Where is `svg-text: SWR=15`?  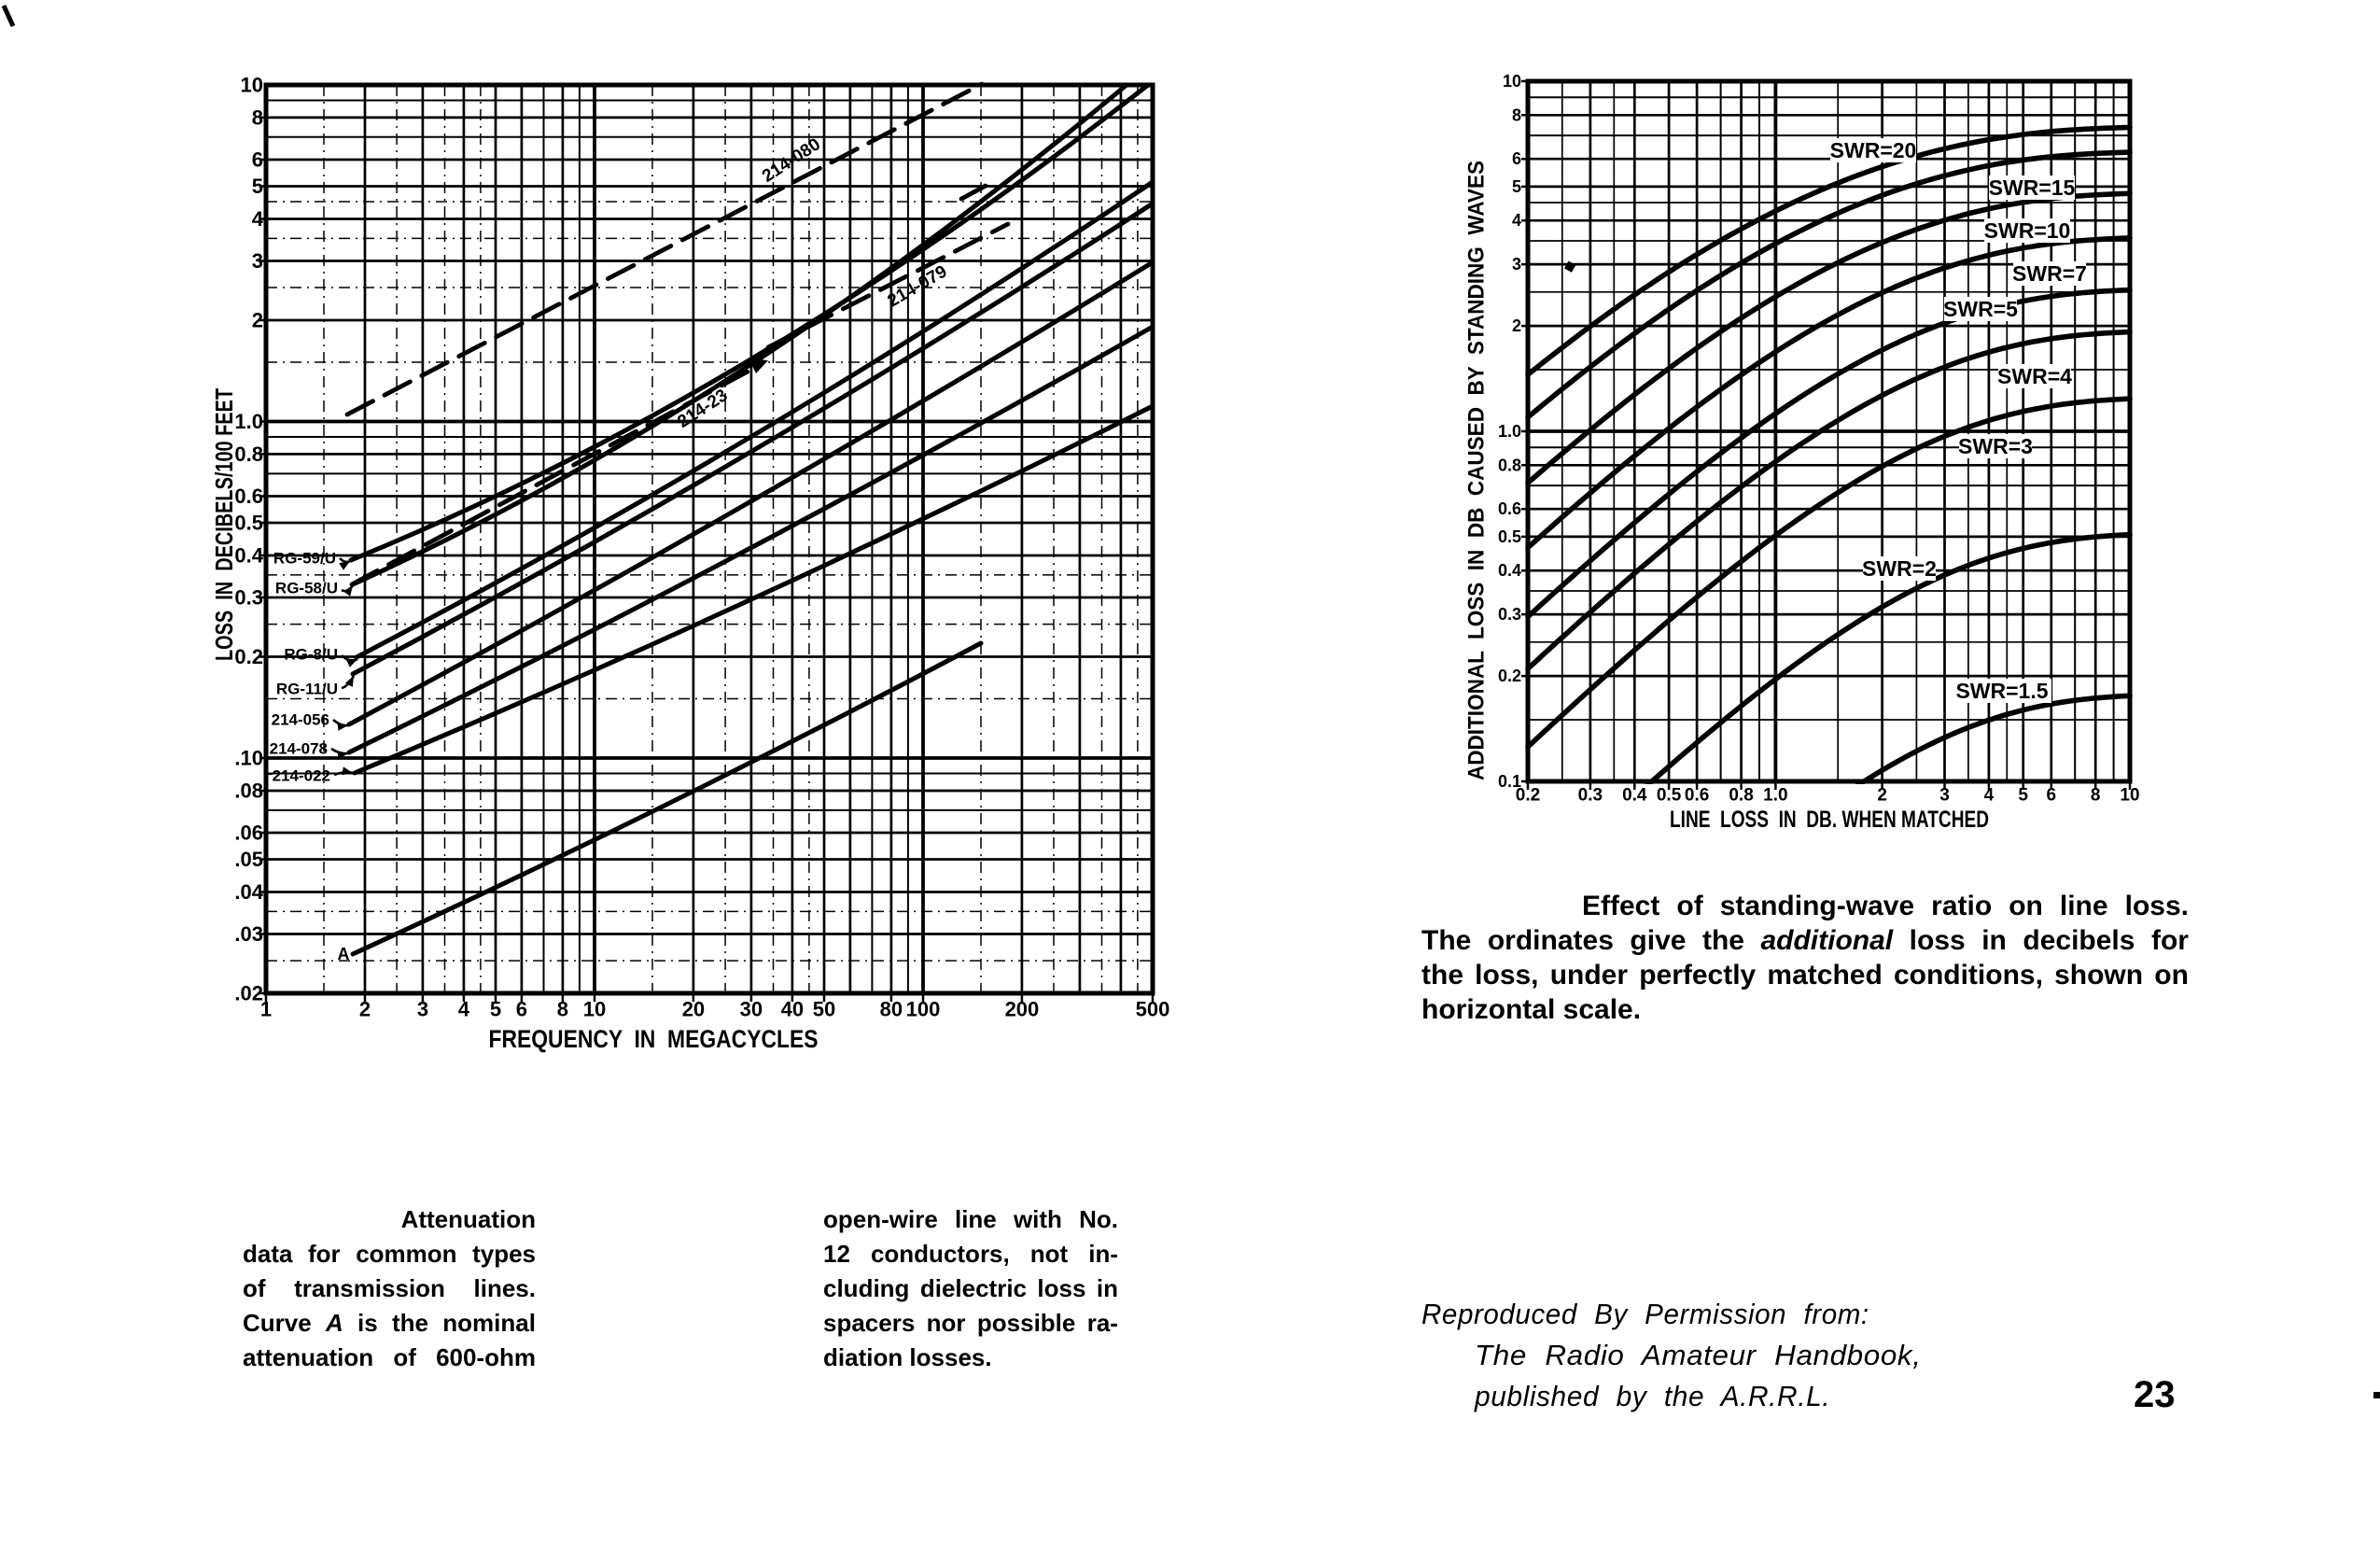
svg-text: SWR=15 is located at coordinates (2033, 188).